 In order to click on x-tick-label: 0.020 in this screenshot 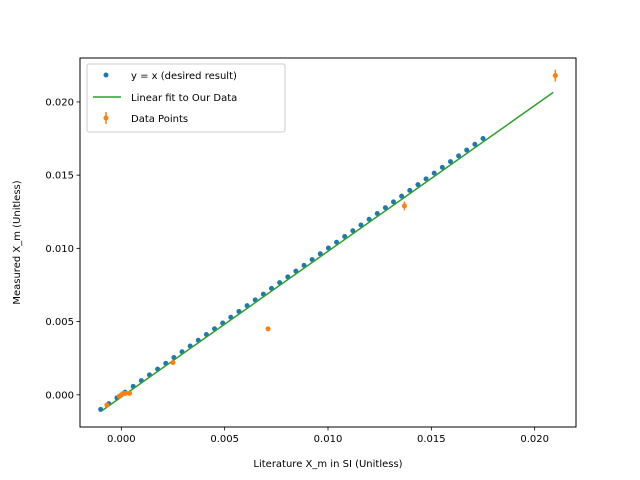, I will do `click(534, 439)`.